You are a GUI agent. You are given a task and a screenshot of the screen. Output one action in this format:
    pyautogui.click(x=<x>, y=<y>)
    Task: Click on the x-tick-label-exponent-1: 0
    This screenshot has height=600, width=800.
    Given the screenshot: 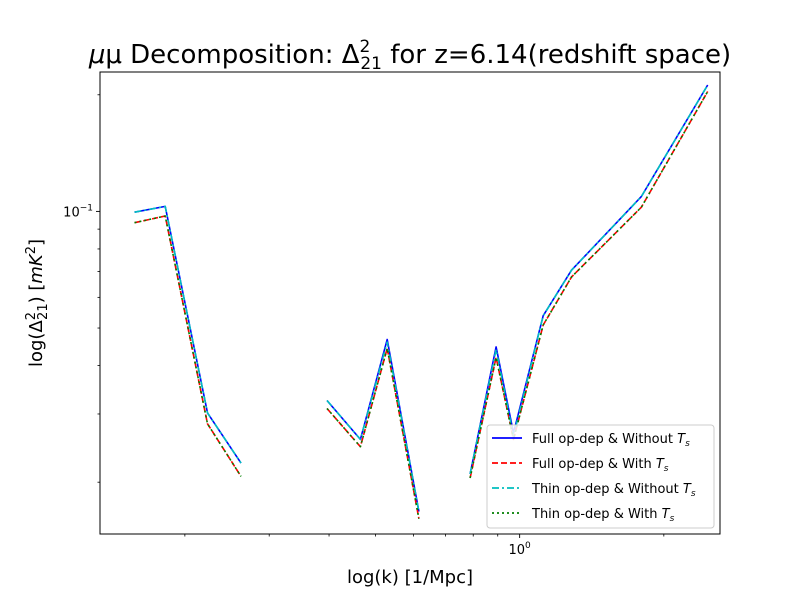 What is the action you would take?
    pyautogui.click(x=528, y=546)
    